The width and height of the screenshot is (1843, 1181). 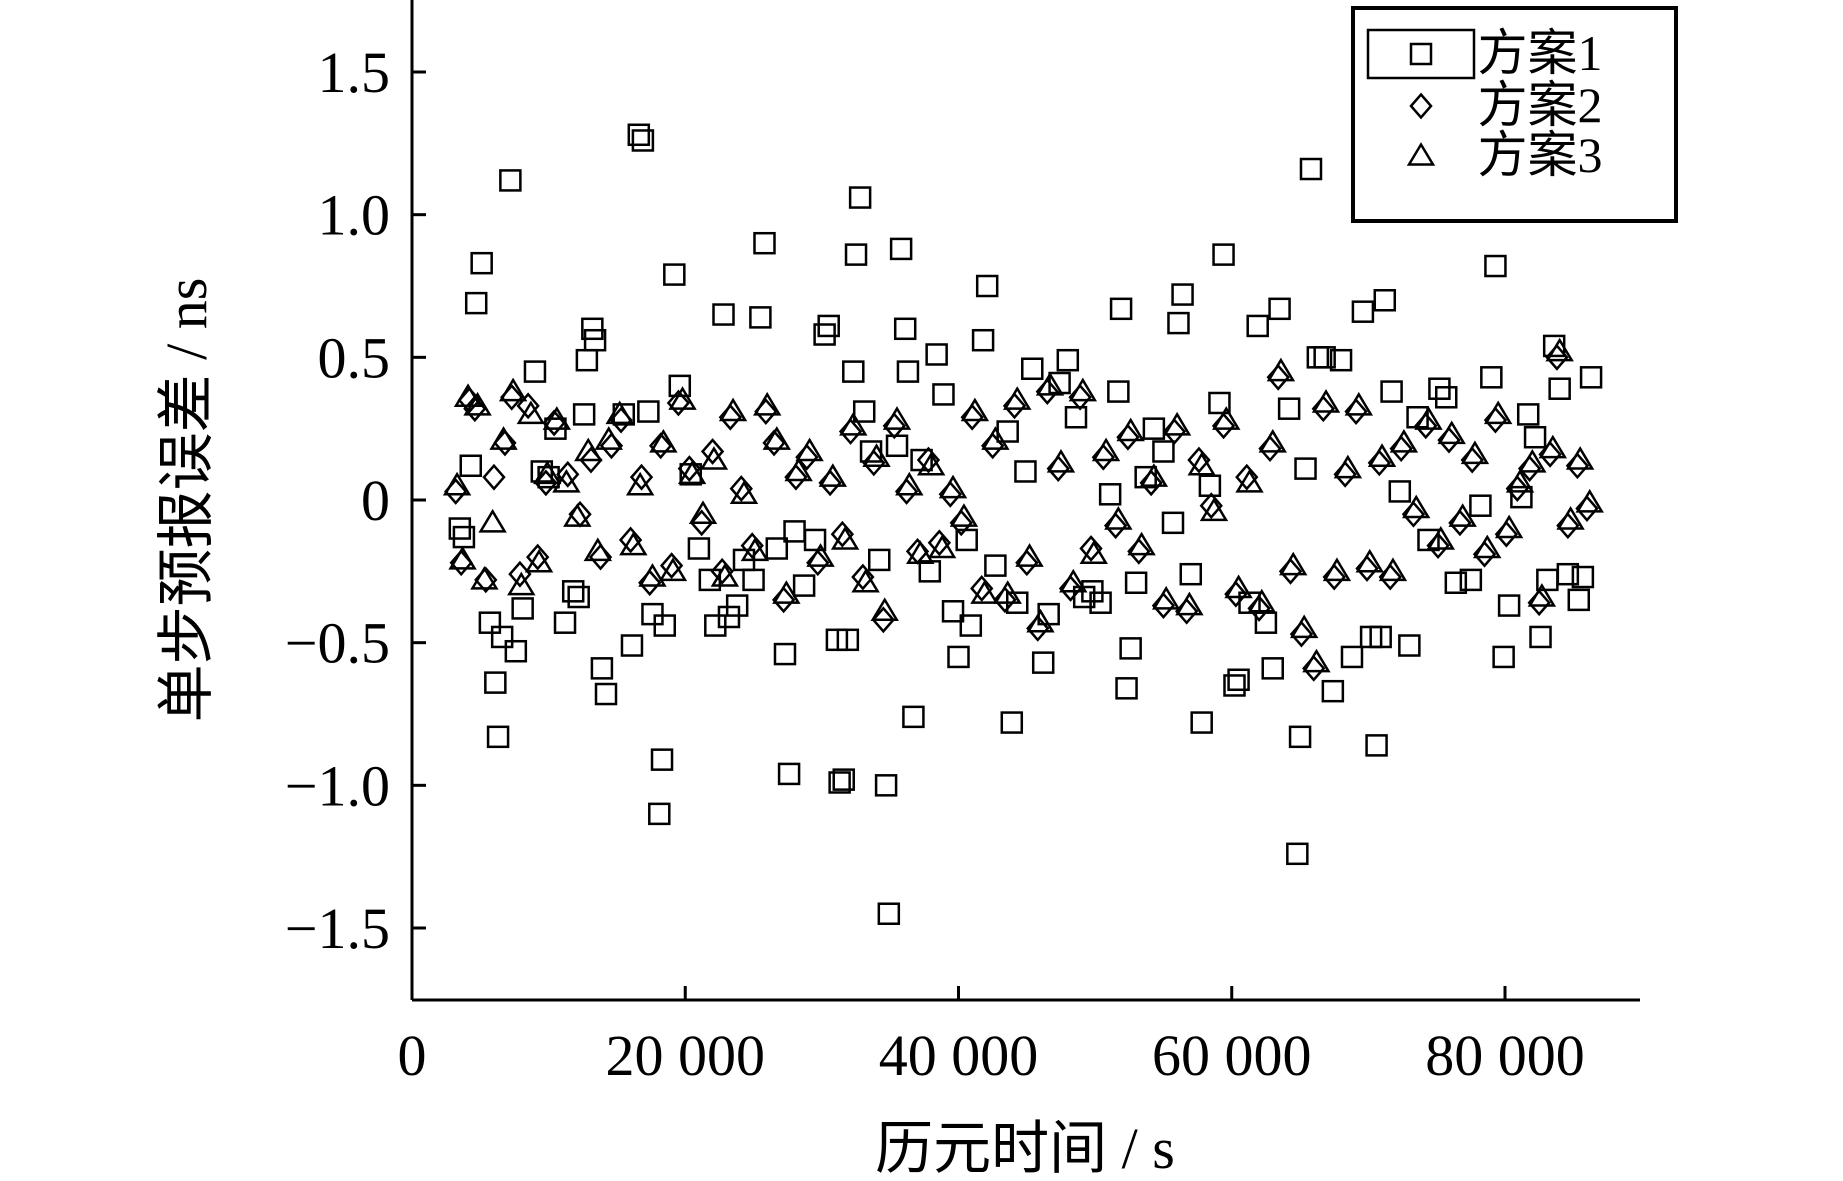 I want to click on x-tick-label: 0, so click(x=412, y=1055).